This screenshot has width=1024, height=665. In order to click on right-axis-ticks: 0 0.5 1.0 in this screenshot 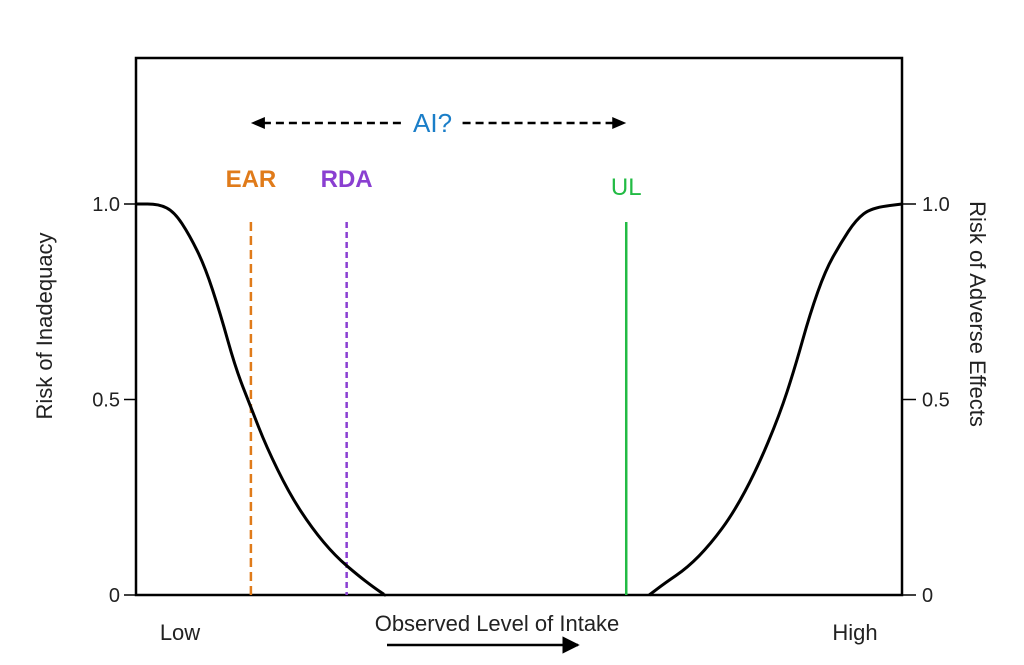, I will do `click(926, 400)`.